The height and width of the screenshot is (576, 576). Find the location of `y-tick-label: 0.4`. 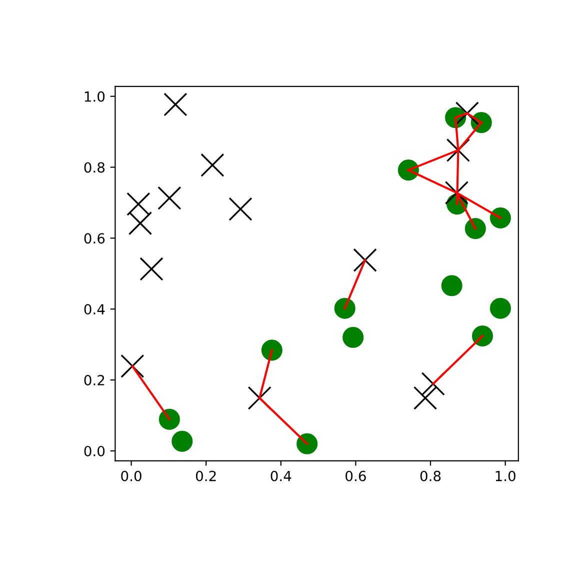

y-tick-label: 0.4 is located at coordinates (94, 309).